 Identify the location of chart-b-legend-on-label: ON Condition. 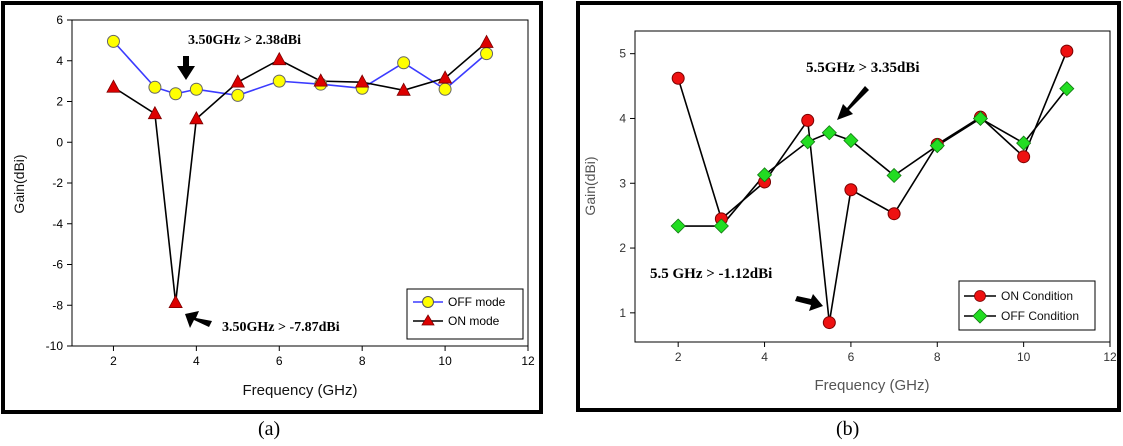
(1037, 296).